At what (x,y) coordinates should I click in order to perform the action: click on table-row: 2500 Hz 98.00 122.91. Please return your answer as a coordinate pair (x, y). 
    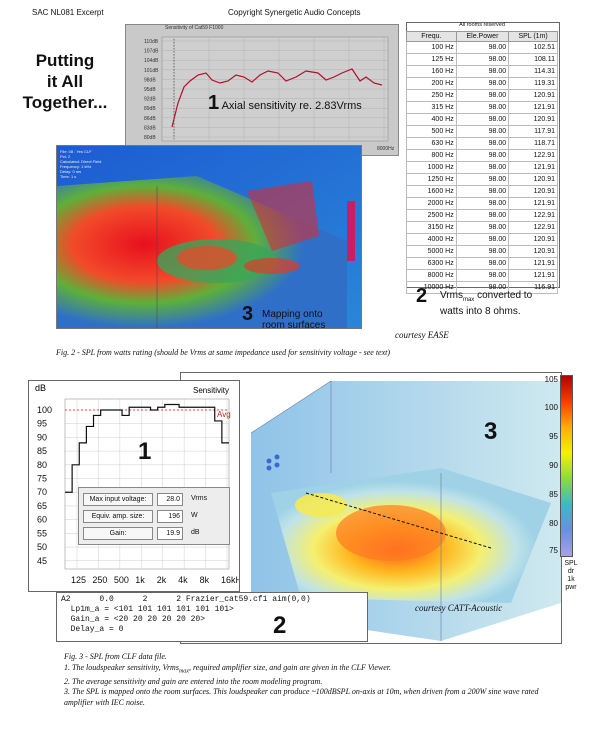
    Looking at the image, I should click on (482, 215).